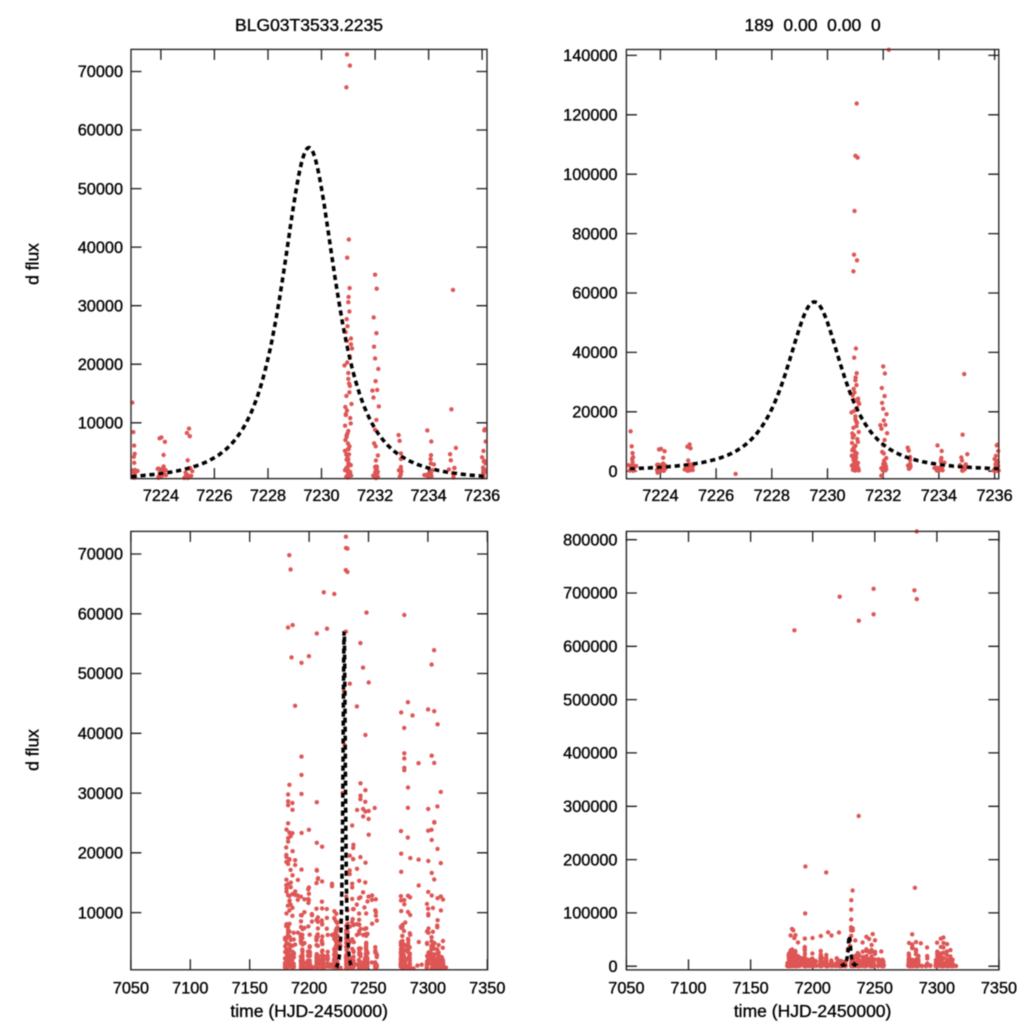 This screenshot has height=1024, width=1024. I want to click on svg-text: 300000, so click(590, 807).